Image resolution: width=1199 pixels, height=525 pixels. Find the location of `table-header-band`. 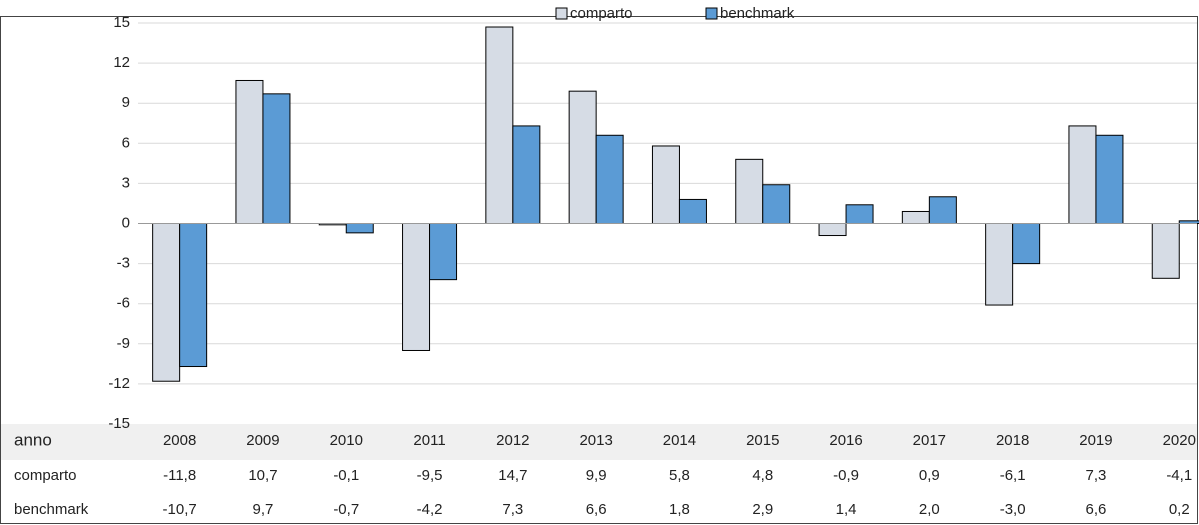

table-header-band is located at coordinates (599, 442).